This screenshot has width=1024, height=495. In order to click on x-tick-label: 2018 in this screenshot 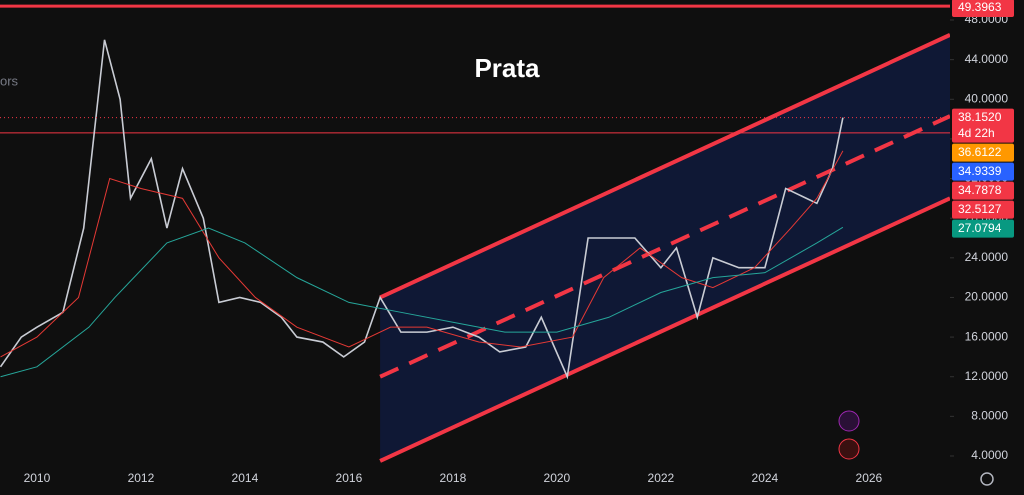, I will do `click(453, 478)`.